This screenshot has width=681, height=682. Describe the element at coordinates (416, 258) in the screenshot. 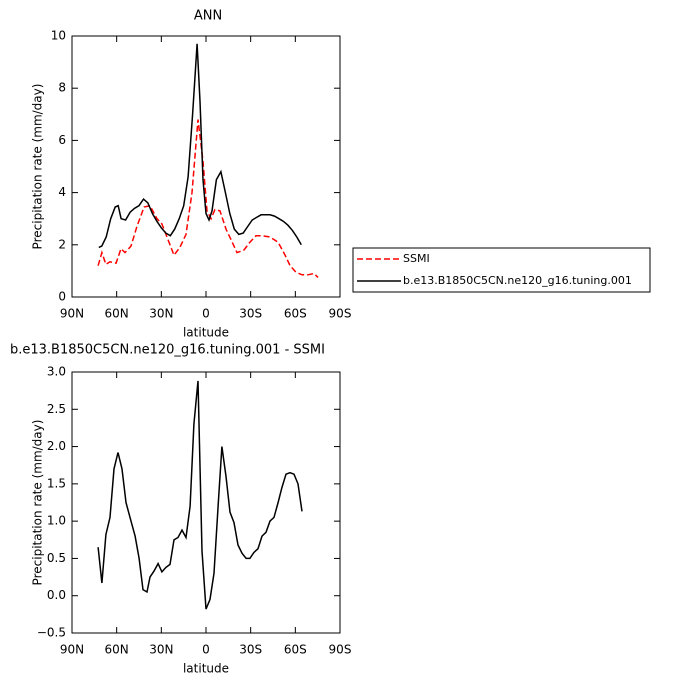

I see `legend-label: SSMI` at that location.